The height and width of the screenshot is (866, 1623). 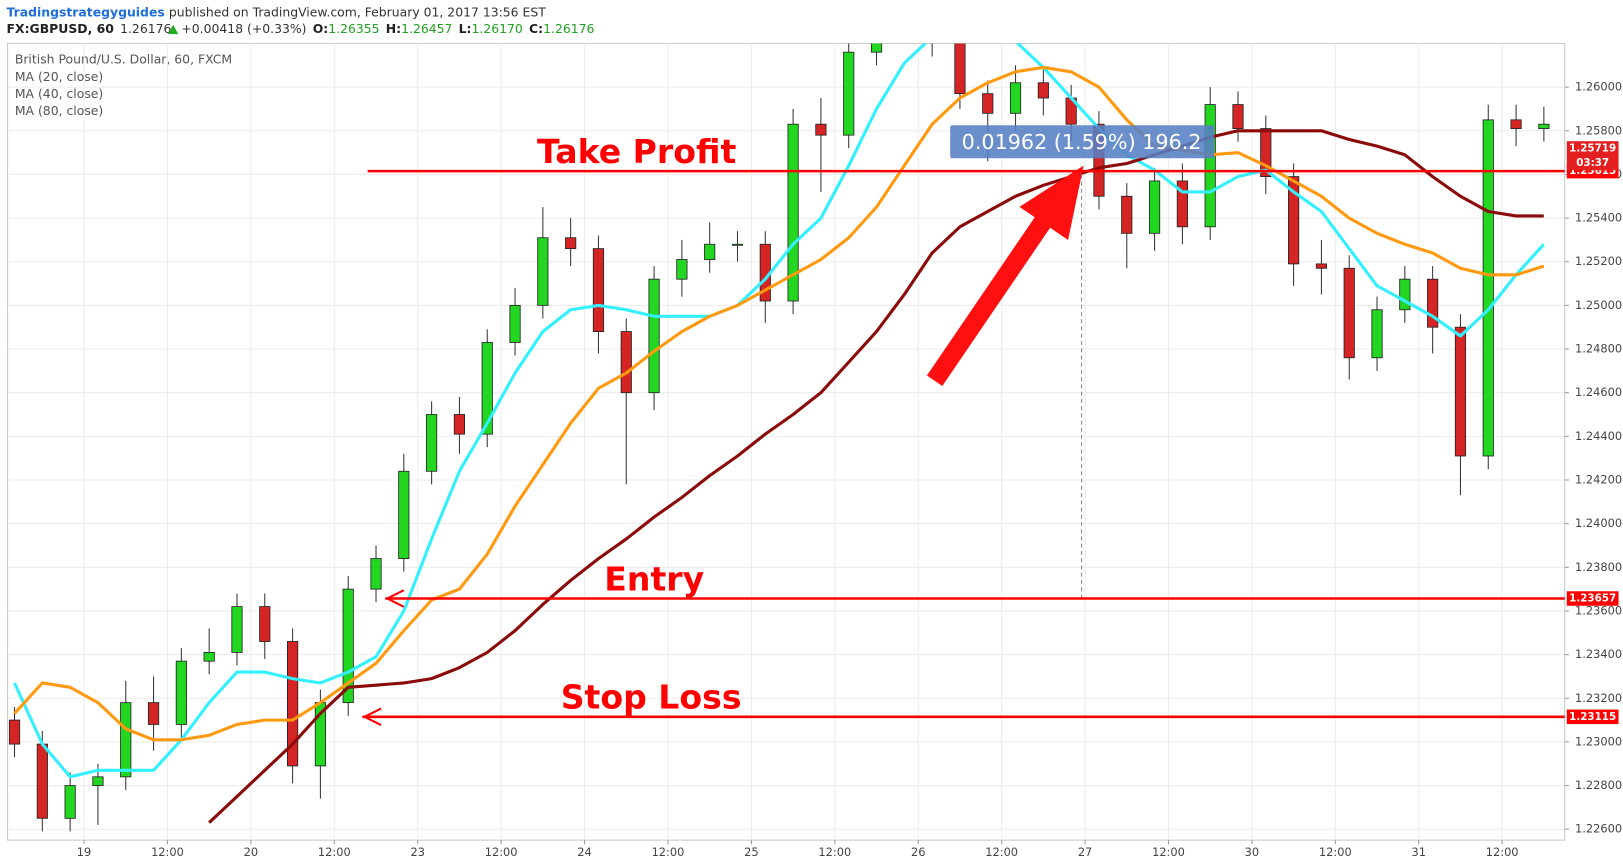 I want to click on x-tick-label: 20, so click(x=251, y=852).